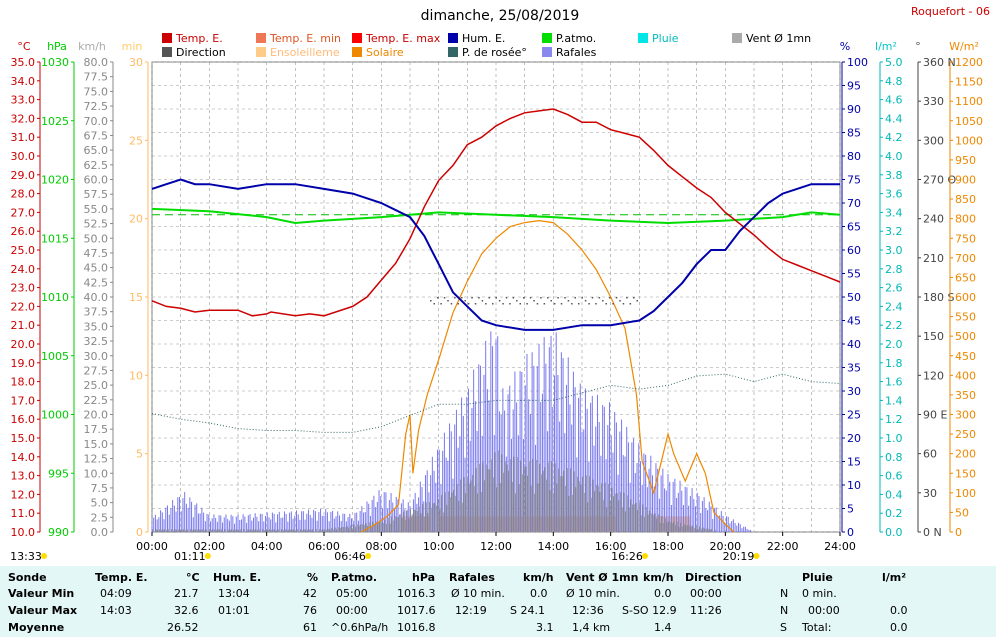 The image size is (996, 637). I want to click on solar-axis-tick-label: 1100, so click(969, 101).